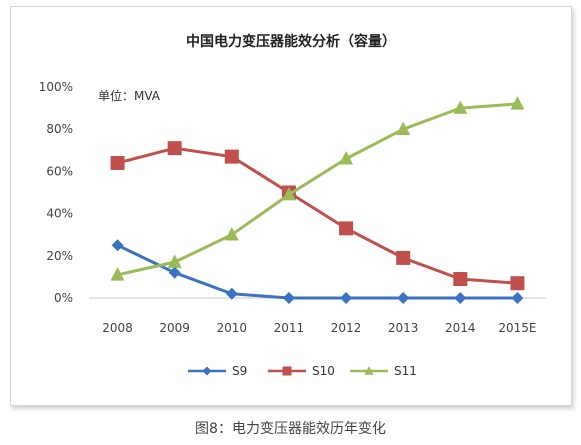 The image size is (581, 445). I want to click on chart-title: 中国电力变压器能效分析（容量）, so click(291, 42).